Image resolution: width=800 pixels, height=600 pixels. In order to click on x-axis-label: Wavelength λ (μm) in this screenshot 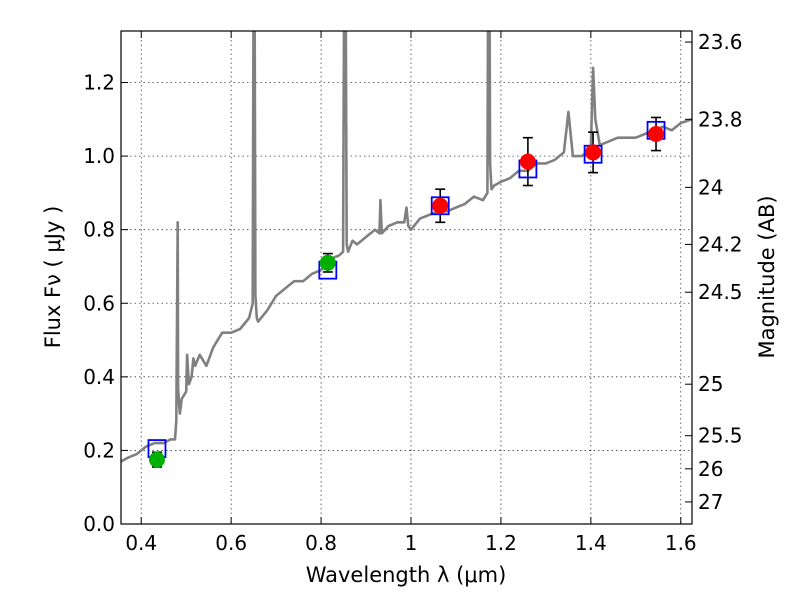, I will do `click(406, 575)`.